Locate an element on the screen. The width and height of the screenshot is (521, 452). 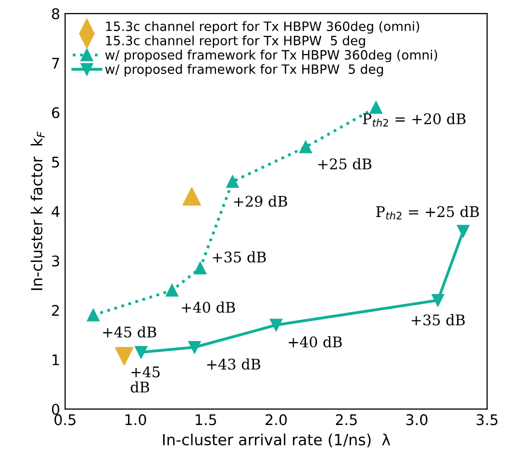
x-tick-label: 3.0 is located at coordinates (417, 420).